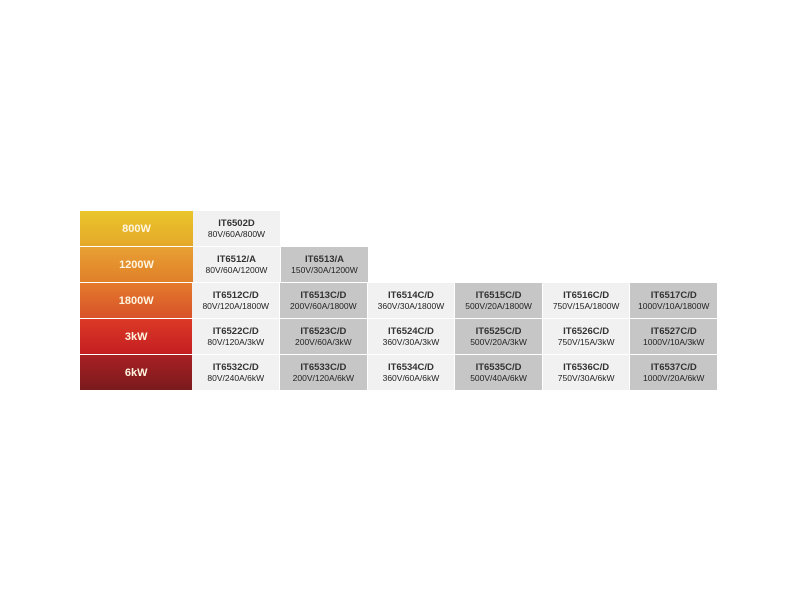  I want to click on model-name: IT6532C/D, so click(235, 367).